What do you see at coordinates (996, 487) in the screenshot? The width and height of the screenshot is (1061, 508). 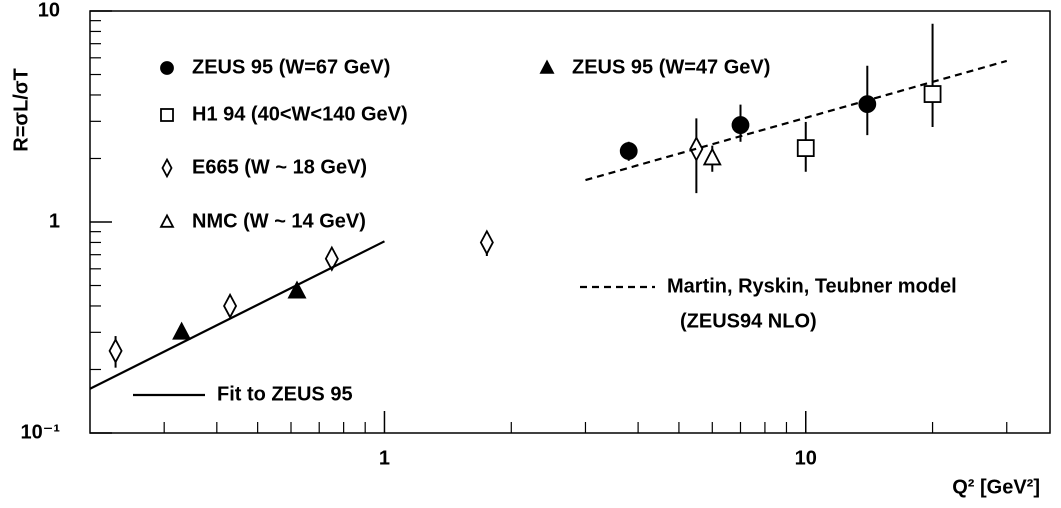 I see `x-axis-label: Q² [GeV²]` at bounding box center [996, 487].